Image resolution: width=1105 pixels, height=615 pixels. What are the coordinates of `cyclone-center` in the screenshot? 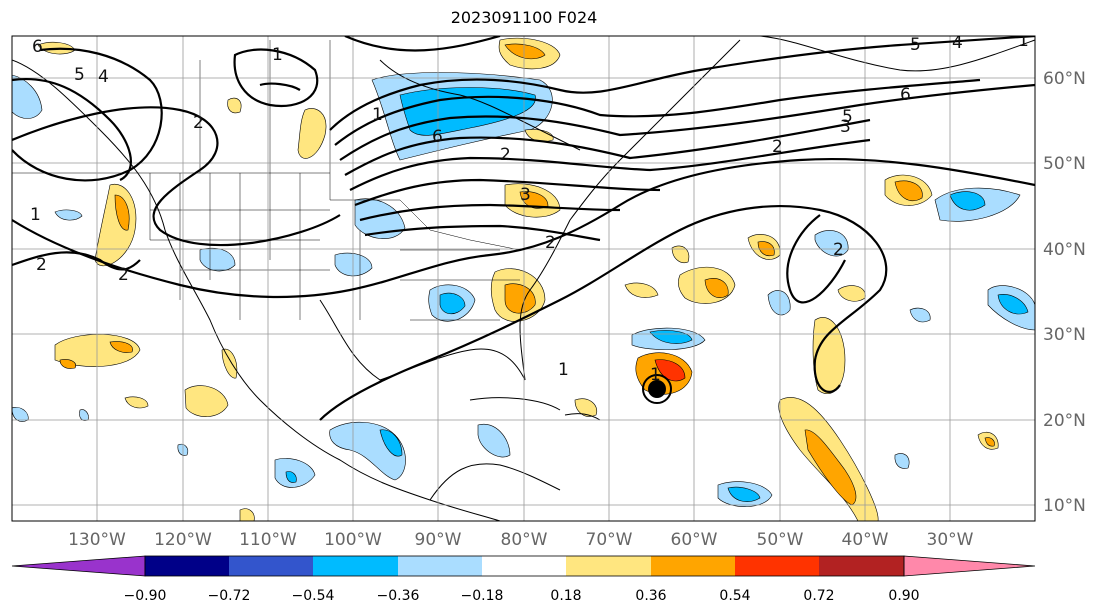 It's located at (657, 389).